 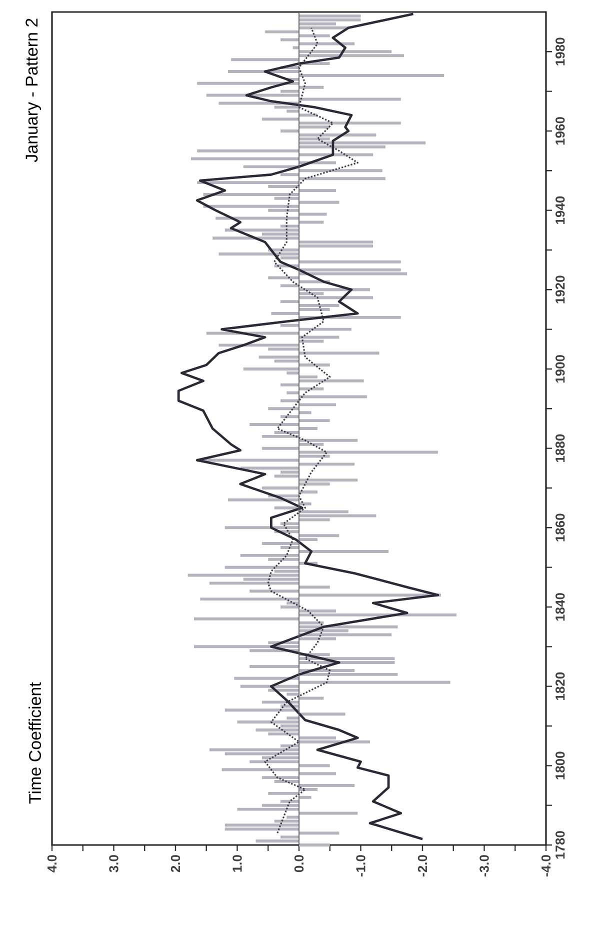 What do you see at coordinates (560, 52) in the screenshot?
I see `y-tick-label: 1980` at bounding box center [560, 52].